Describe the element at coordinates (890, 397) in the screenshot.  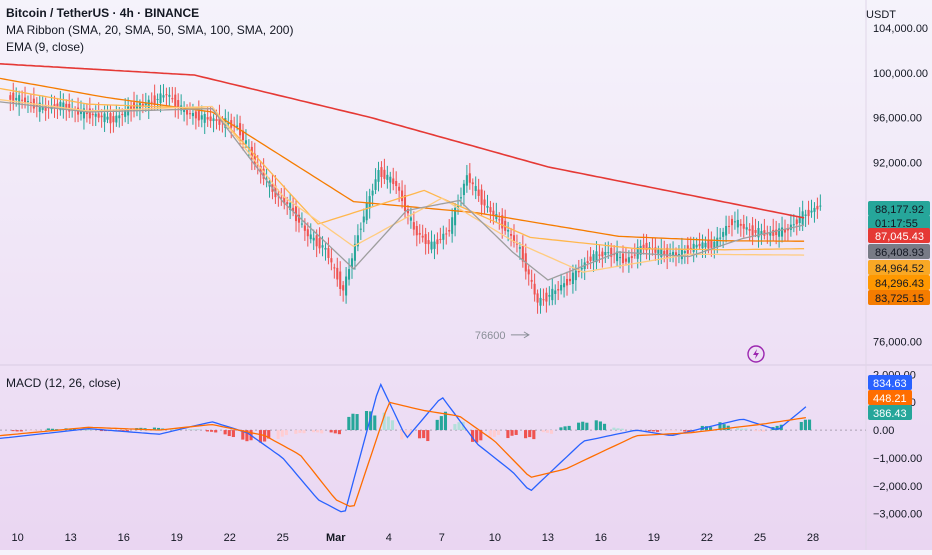
I see `macd-value-label: 448.21` at that location.